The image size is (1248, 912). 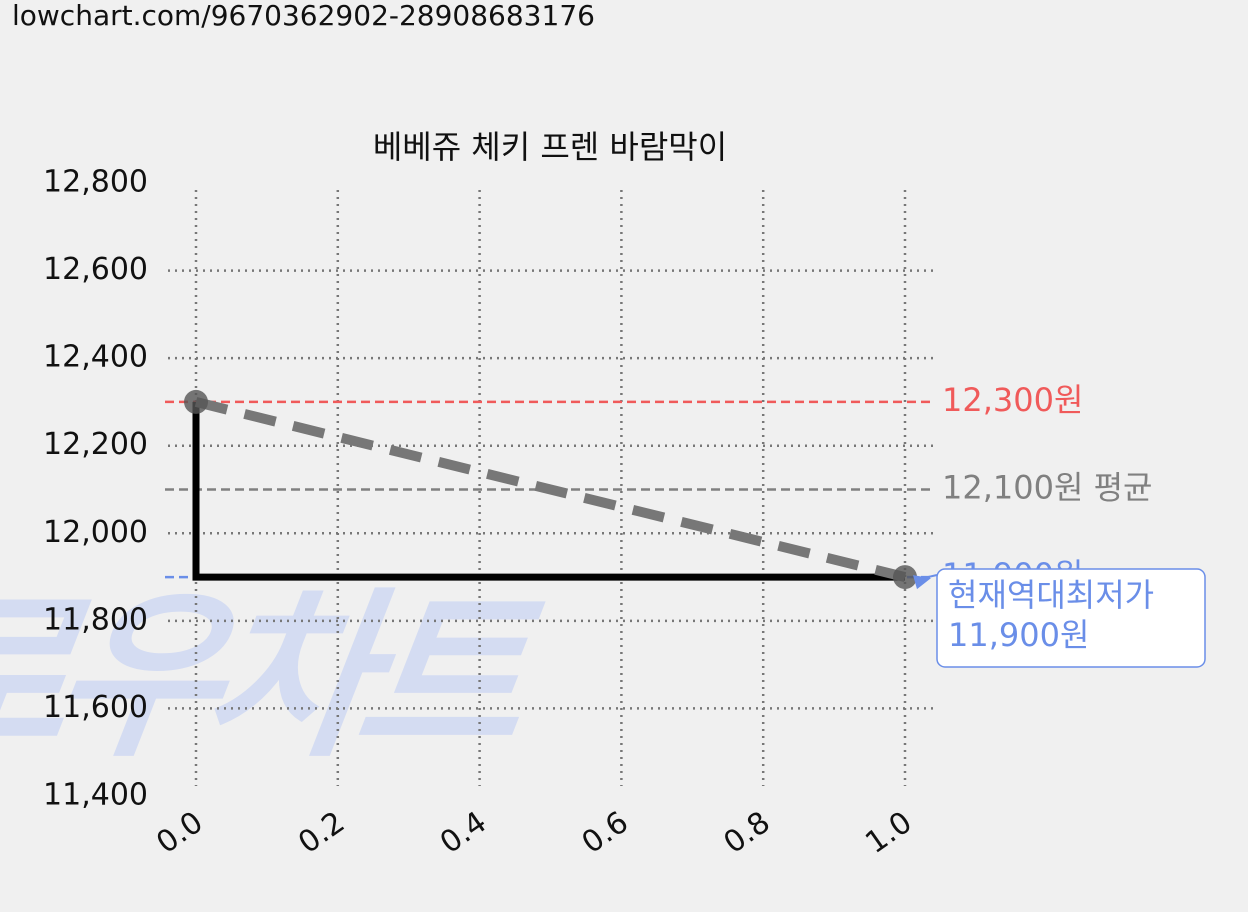 I want to click on x-tick-label: 1.0, so click(x=888, y=833).